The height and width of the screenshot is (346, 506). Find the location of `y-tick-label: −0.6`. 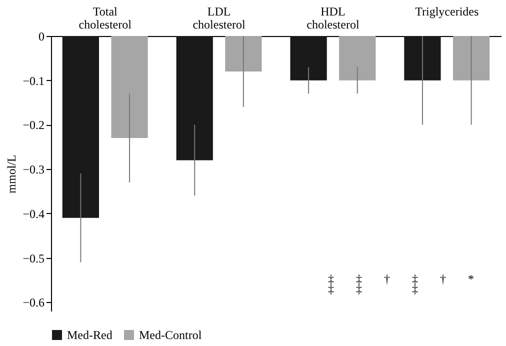

y-tick-label: −0.6 is located at coordinates (33, 303).